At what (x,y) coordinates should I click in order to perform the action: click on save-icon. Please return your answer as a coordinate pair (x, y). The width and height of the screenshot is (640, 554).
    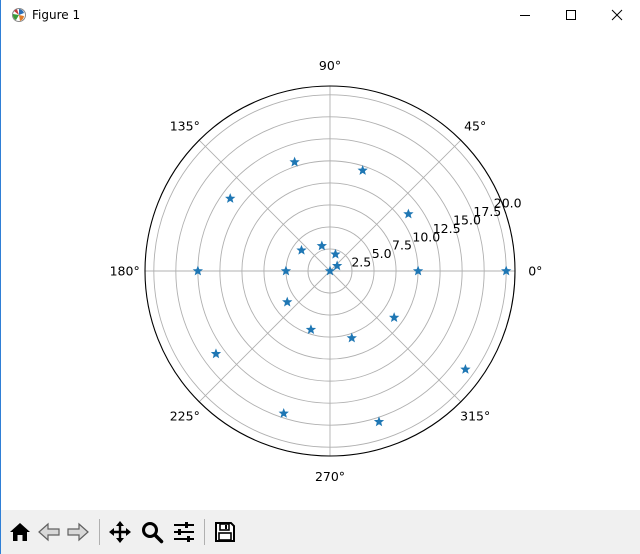
    Looking at the image, I should click on (225, 532).